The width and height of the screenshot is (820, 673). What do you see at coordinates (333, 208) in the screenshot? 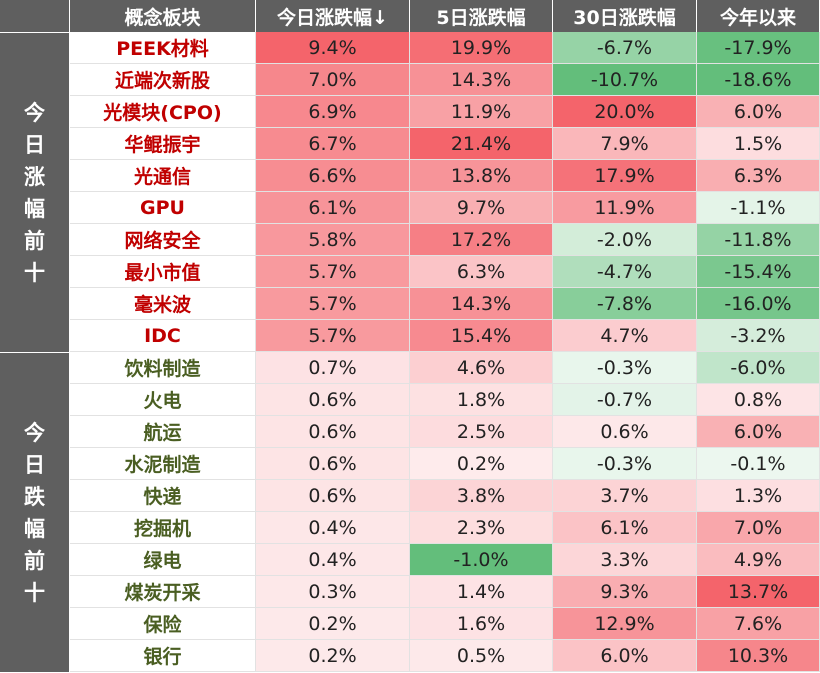
I see `today-change-cell: 6.1%` at bounding box center [333, 208].